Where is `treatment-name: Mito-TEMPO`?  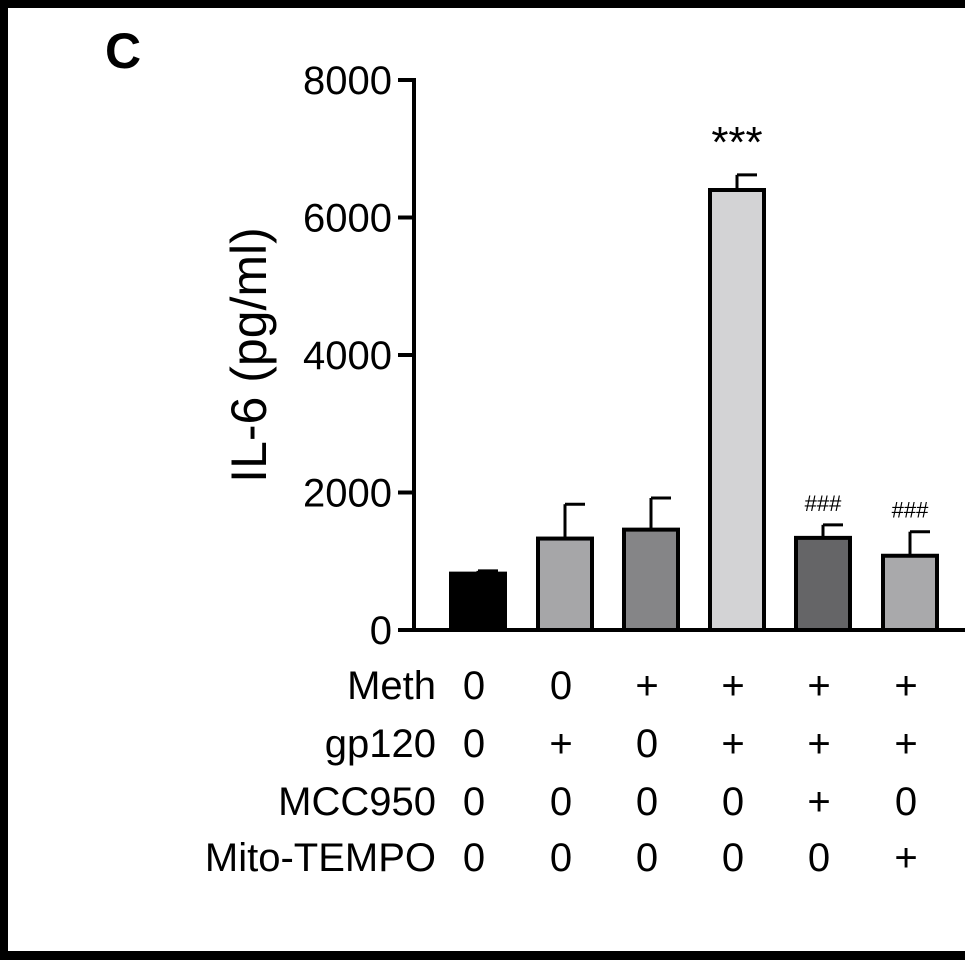
treatment-name: Mito-TEMPO is located at coordinates (320, 858).